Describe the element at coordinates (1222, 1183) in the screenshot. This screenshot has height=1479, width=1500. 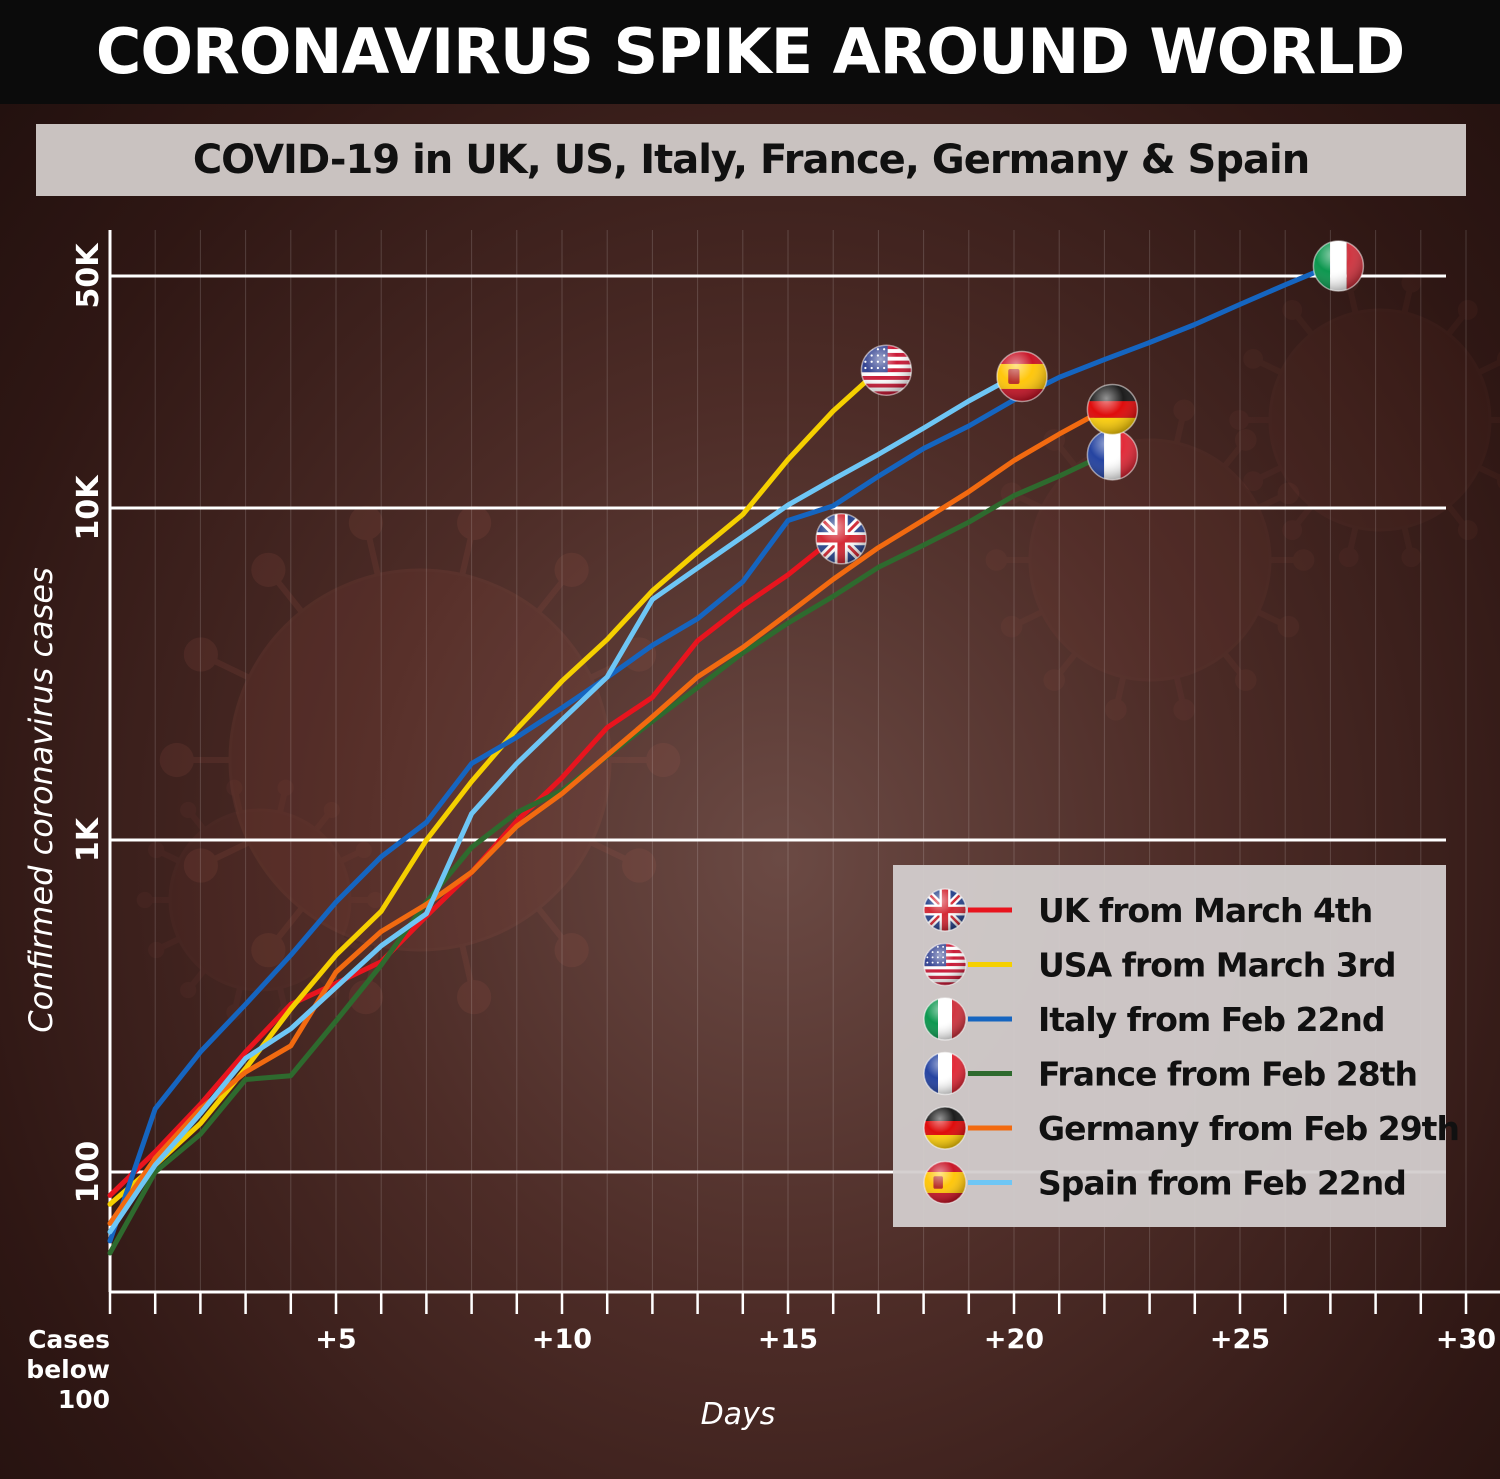
I see `legend-label: Spain from Feb 22nd` at that location.